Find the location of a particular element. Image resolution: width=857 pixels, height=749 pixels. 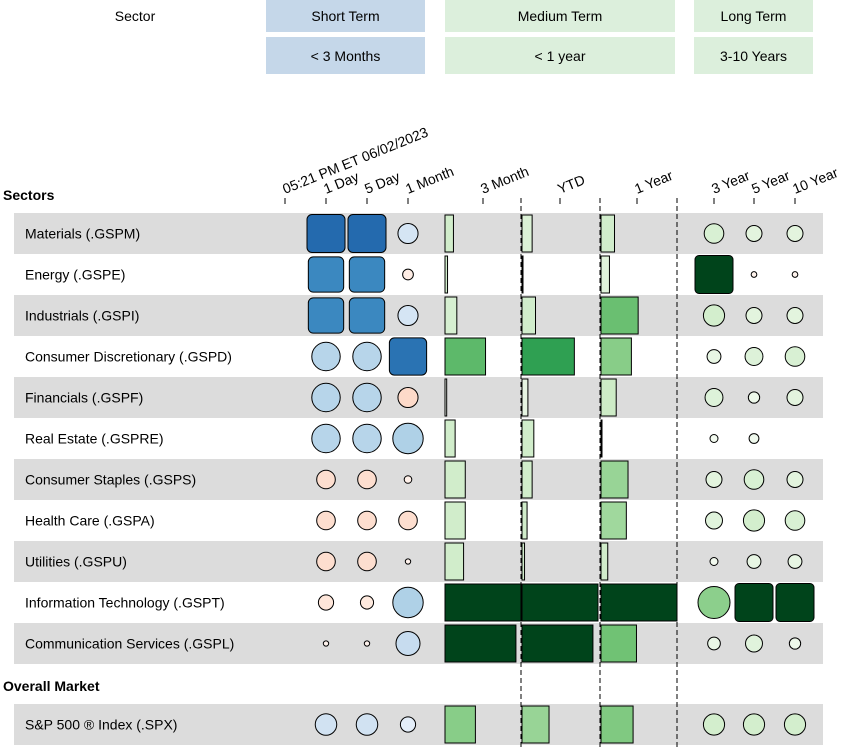

section-title-overall: Overall Market is located at coordinates (51, 686).